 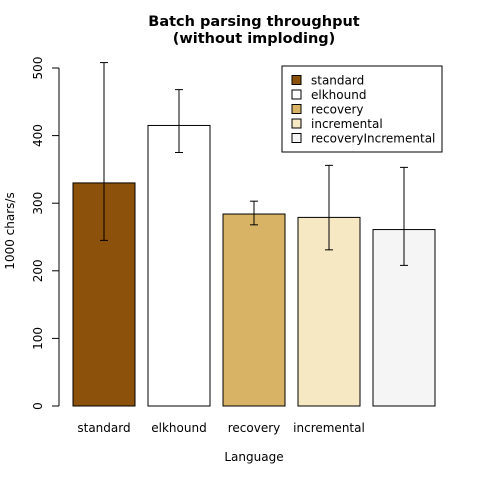 What do you see at coordinates (296, 138) in the screenshot?
I see `legend-swatch-recoveryIncremental` at bounding box center [296, 138].